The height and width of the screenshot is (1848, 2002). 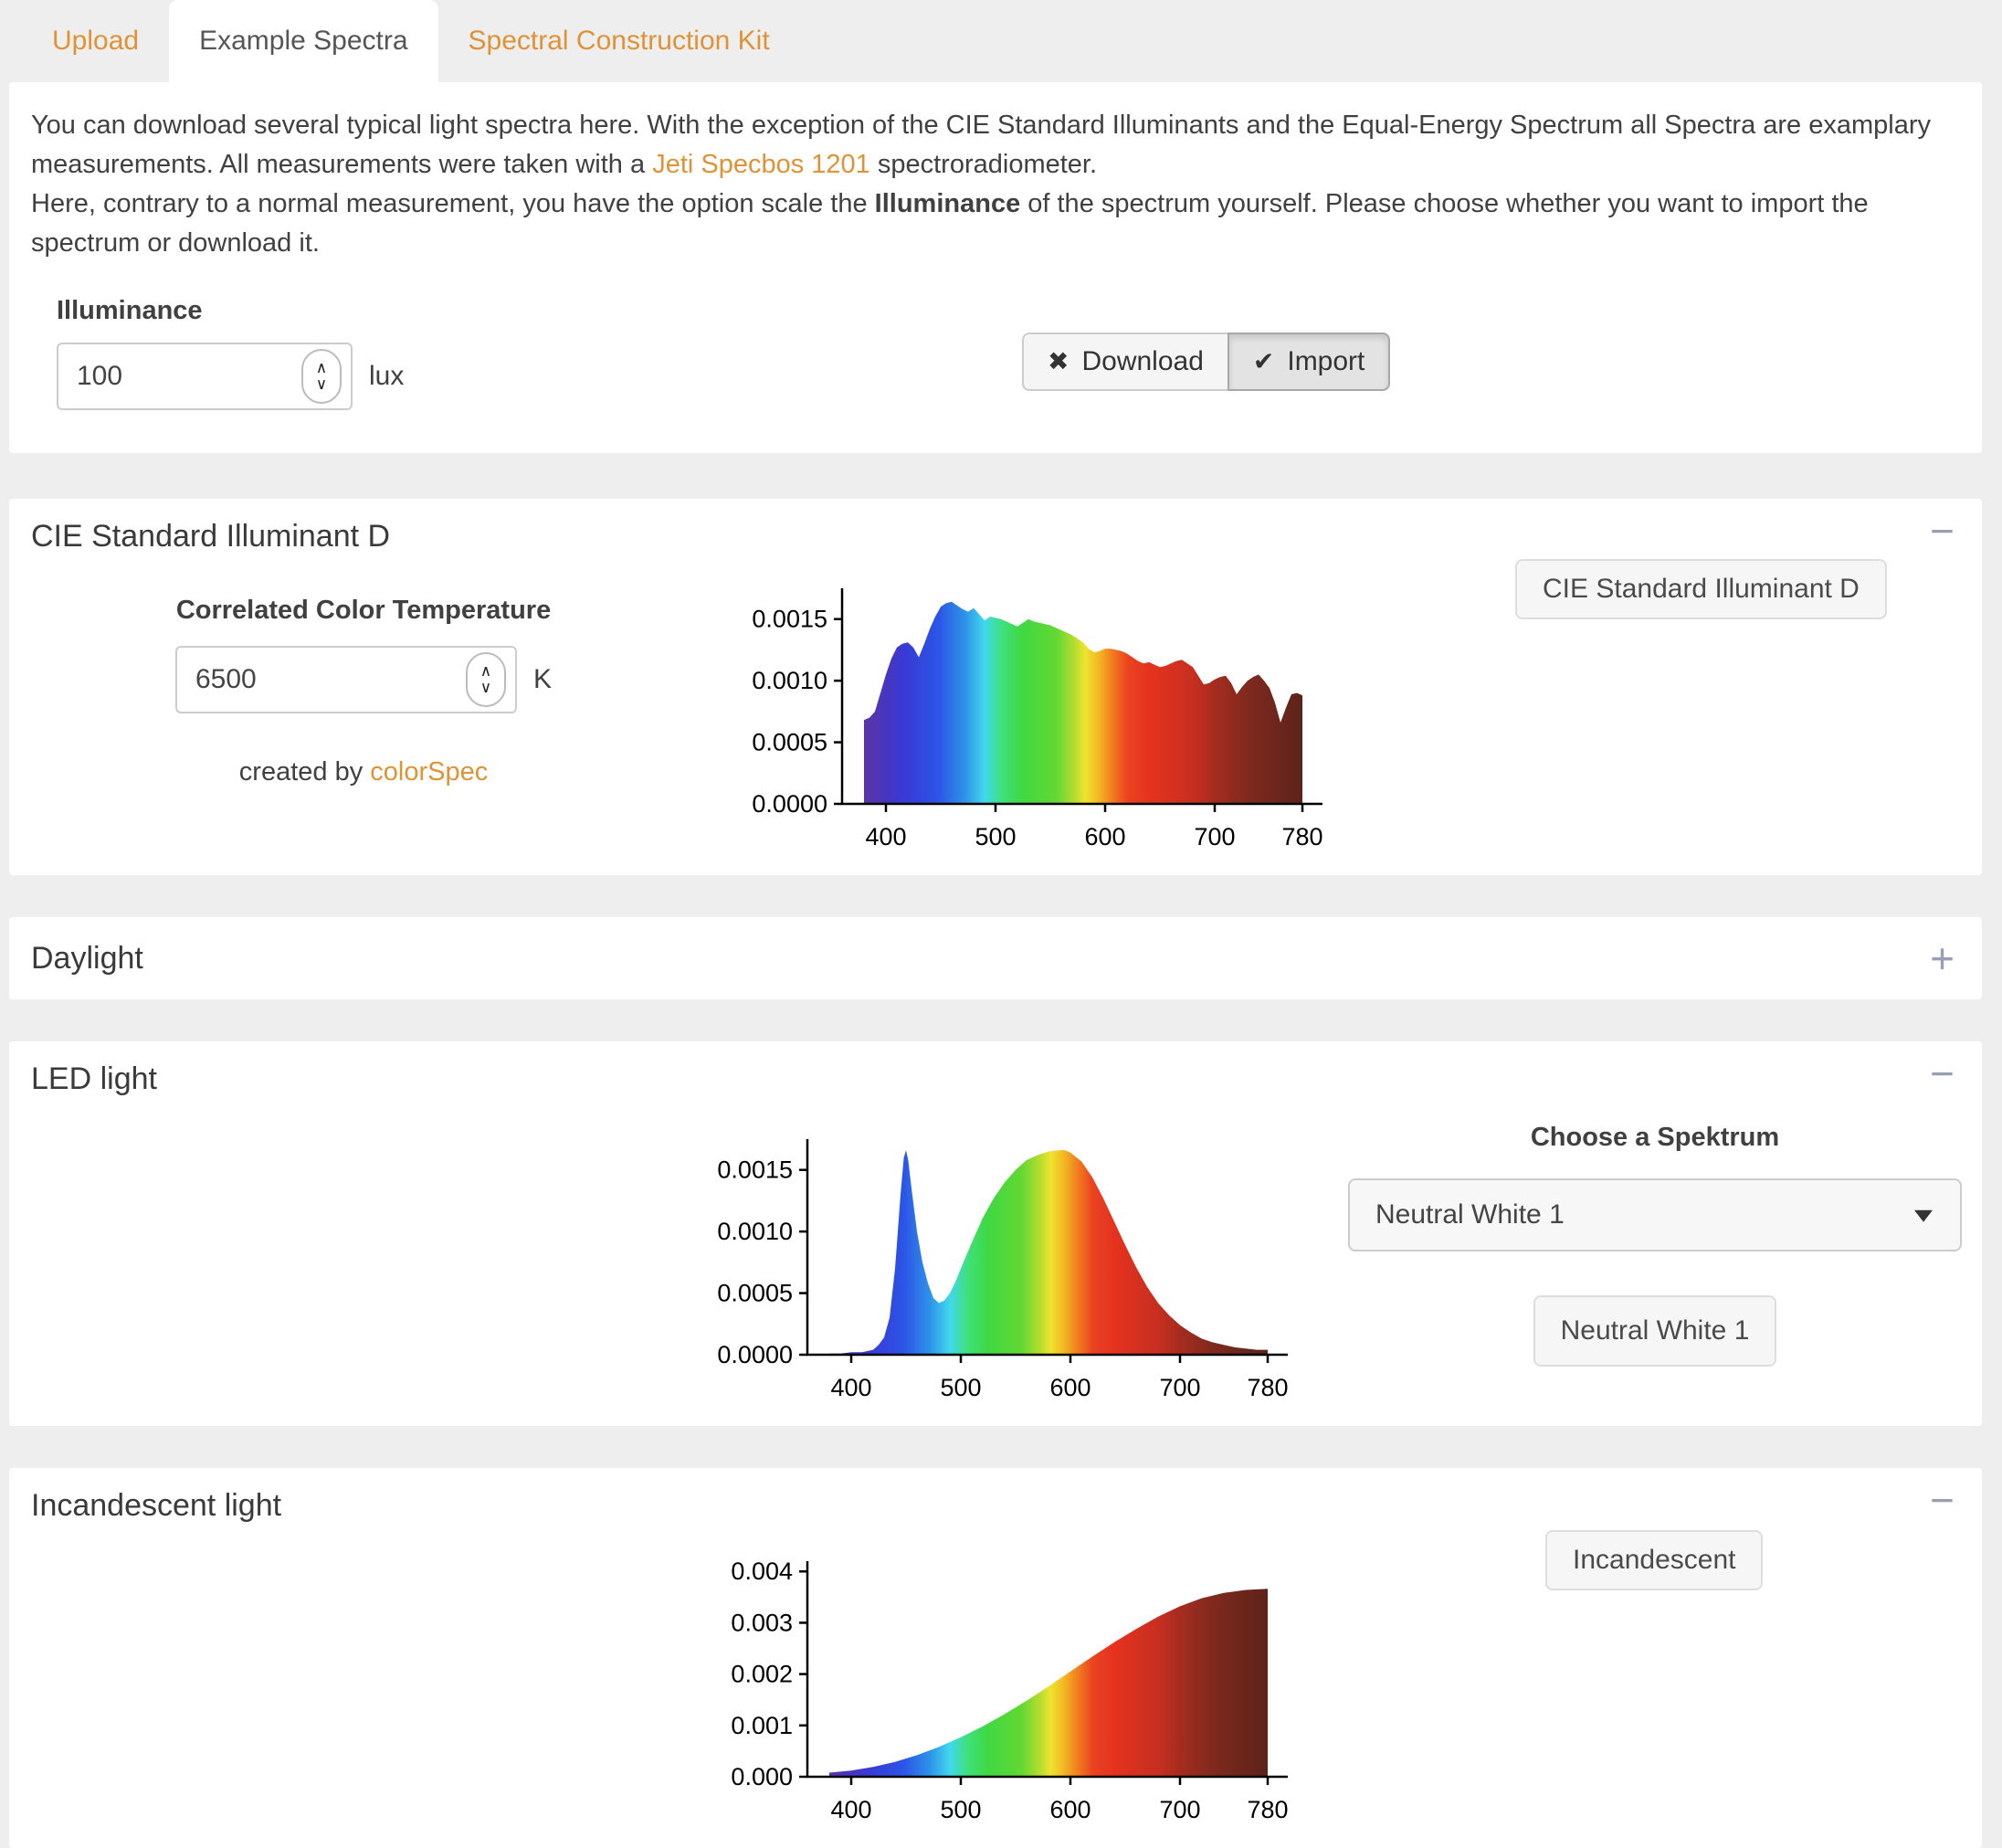 I want to click on cie-spectrum-chart: 400 500 600 700 780 0.0000 0.0005 0.0010 0.0015, so click(x=1037, y=719).